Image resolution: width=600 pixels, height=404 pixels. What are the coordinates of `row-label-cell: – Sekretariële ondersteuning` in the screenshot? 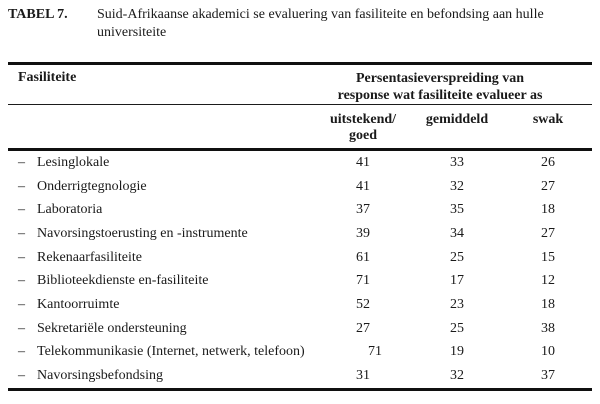 It's located at (162, 329).